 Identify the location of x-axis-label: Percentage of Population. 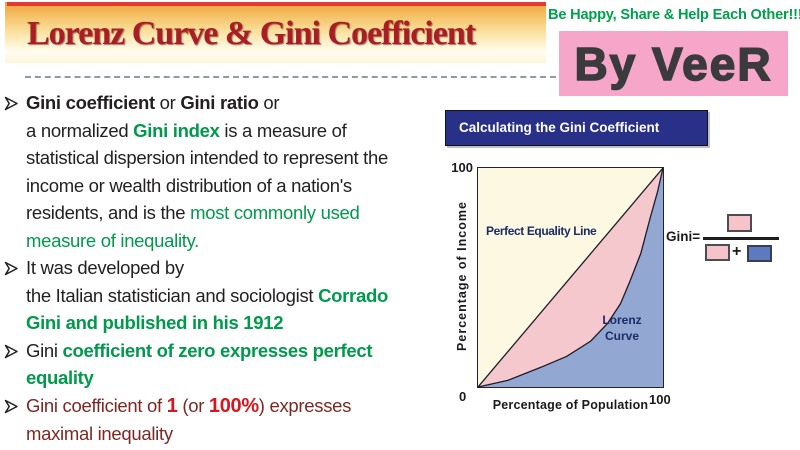
(570, 405).